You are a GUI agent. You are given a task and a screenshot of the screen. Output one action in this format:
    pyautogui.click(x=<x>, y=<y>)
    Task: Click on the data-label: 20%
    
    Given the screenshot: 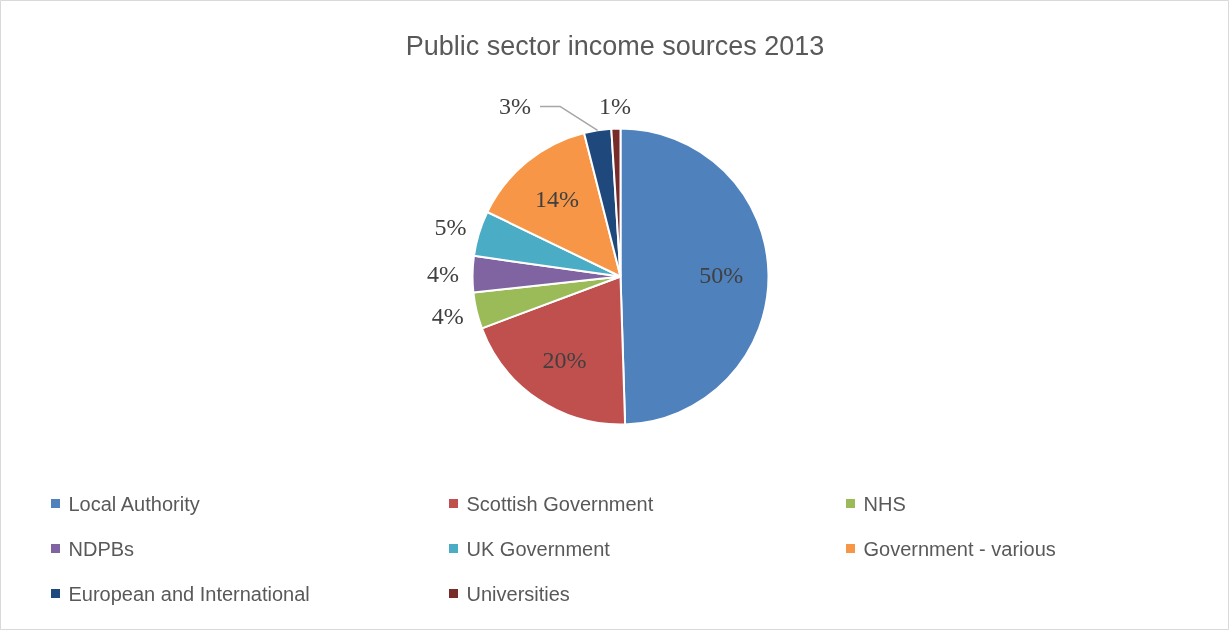 What is the action you would take?
    pyautogui.click(x=564, y=360)
    